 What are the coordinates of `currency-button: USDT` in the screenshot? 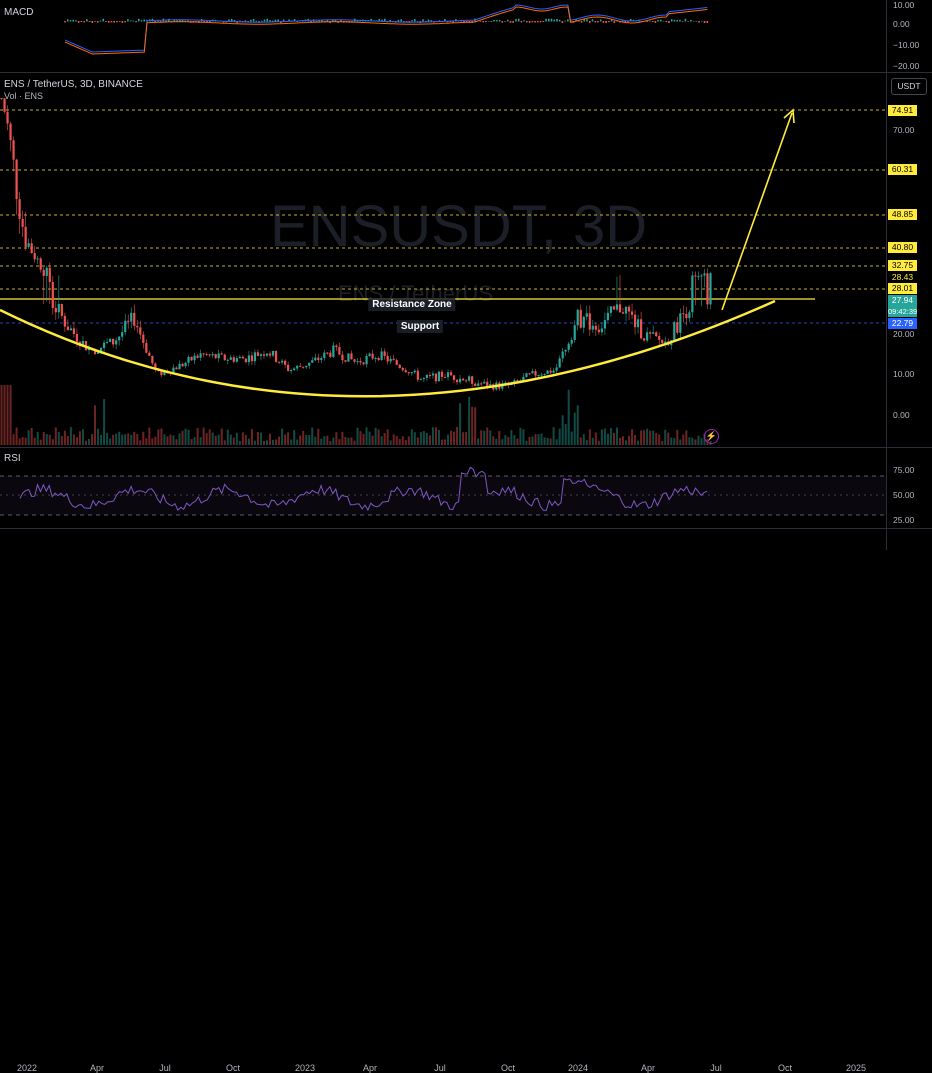 It's located at (909, 86).